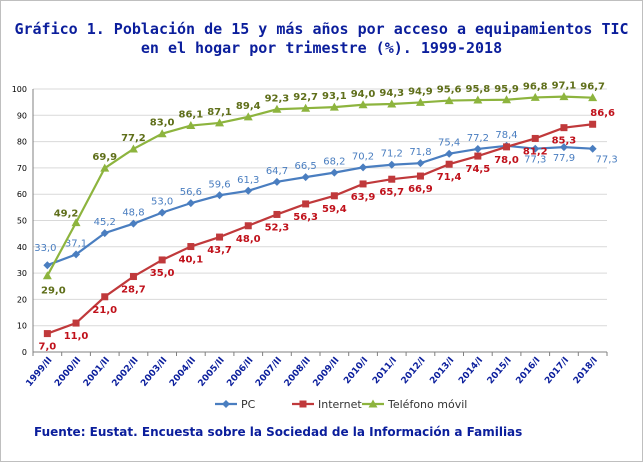 This screenshot has width=643, height=462. Describe the element at coordinates (22, 142) in the screenshot. I see `y-tick-label: 80` at that location.